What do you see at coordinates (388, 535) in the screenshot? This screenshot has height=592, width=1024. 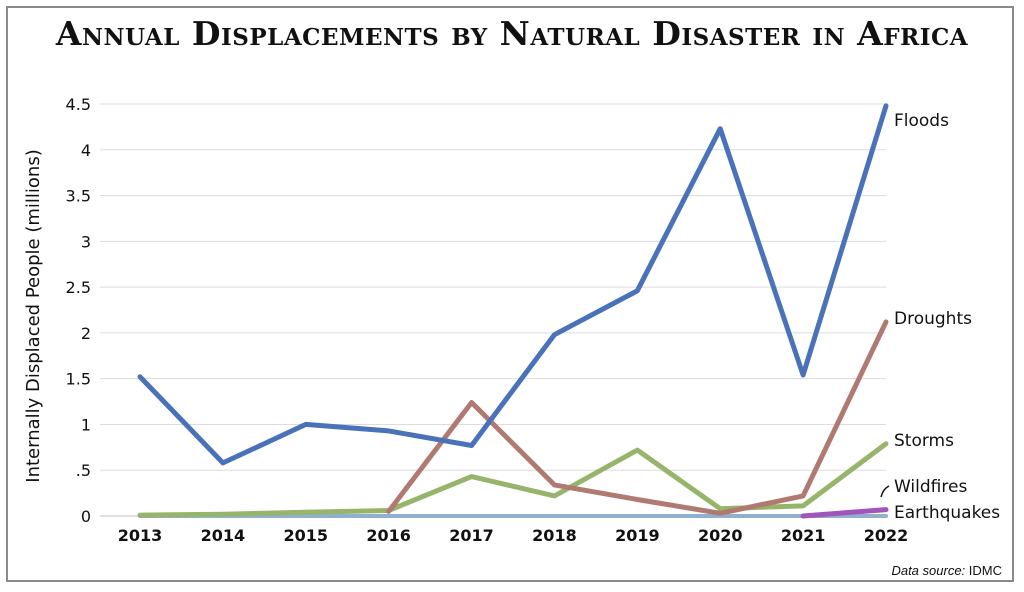 I see `x-tick-label: 2016` at bounding box center [388, 535].